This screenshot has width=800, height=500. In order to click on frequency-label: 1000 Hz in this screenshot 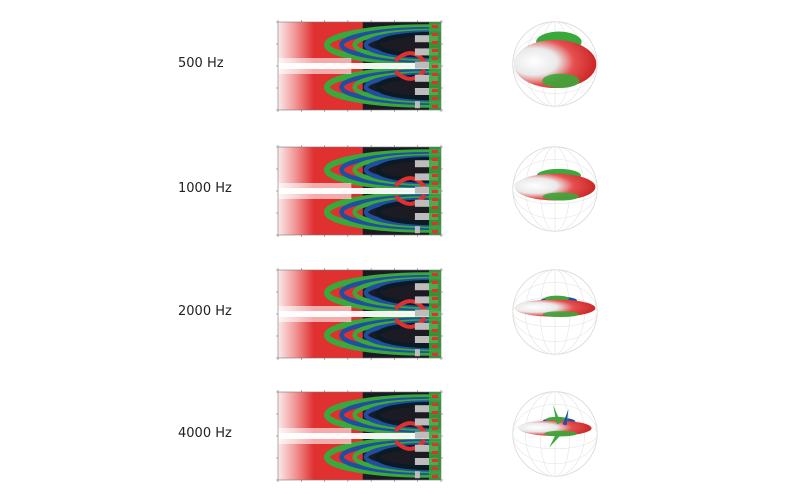, I will do `click(205, 188)`.